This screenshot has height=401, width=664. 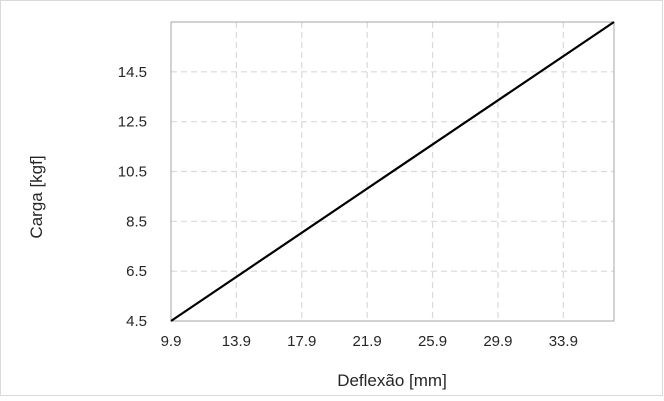 What do you see at coordinates (132, 72) in the screenshot?
I see `y-tick-label: 14.5` at bounding box center [132, 72].